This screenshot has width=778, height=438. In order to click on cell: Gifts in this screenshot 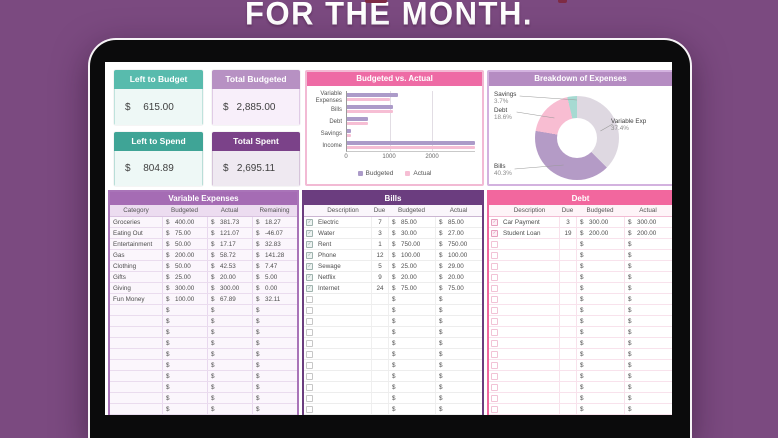, I will do `click(119, 277)`.